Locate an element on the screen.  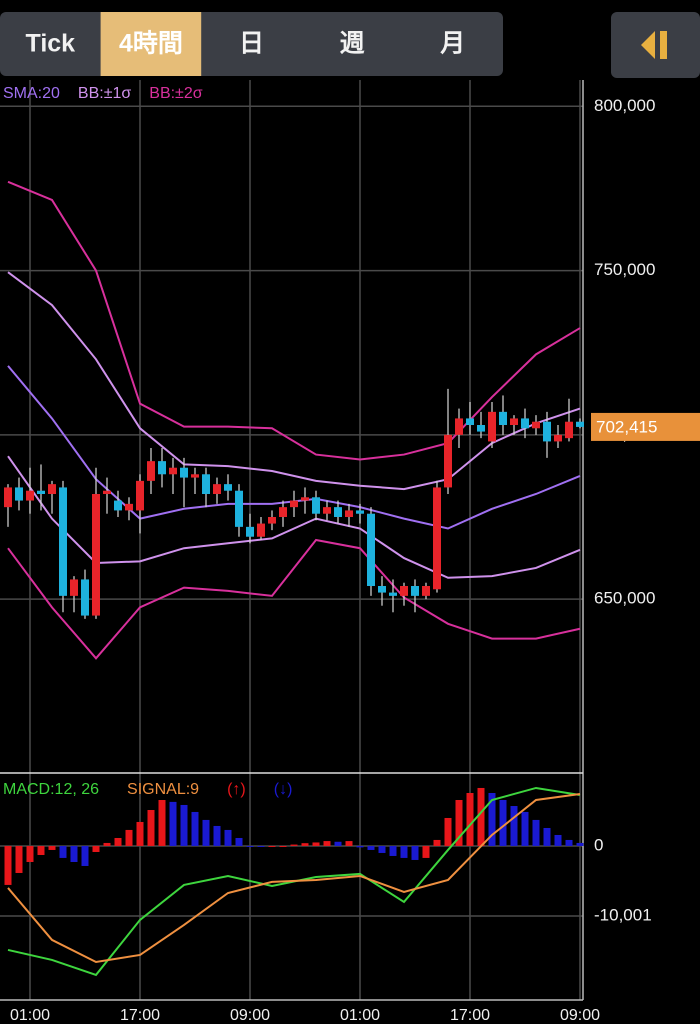
x-tick-label: 01:00 is located at coordinates (360, 1015).